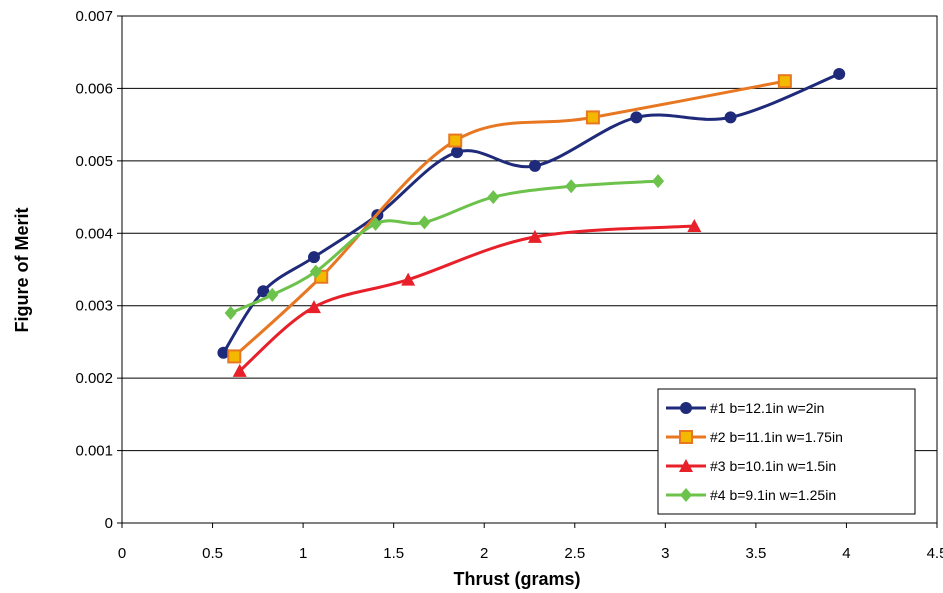 The width and height of the screenshot is (943, 593). Describe the element at coordinates (22, 269) in the screenshot. I see `y-axis-title: Figure of Merit` at that location.